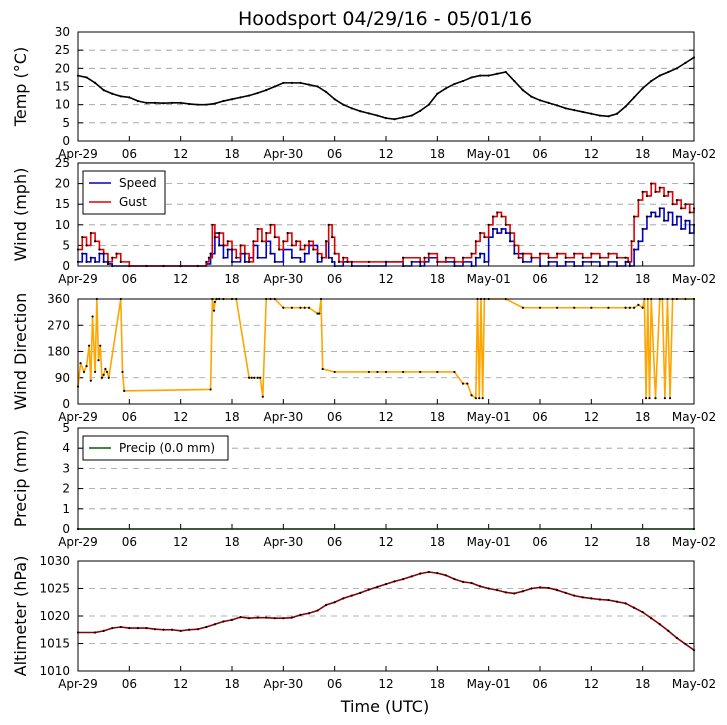  Describe the element at coordinates (284, 417) in the screenshot. I see `x-tick-label: Apr-30` at that location.